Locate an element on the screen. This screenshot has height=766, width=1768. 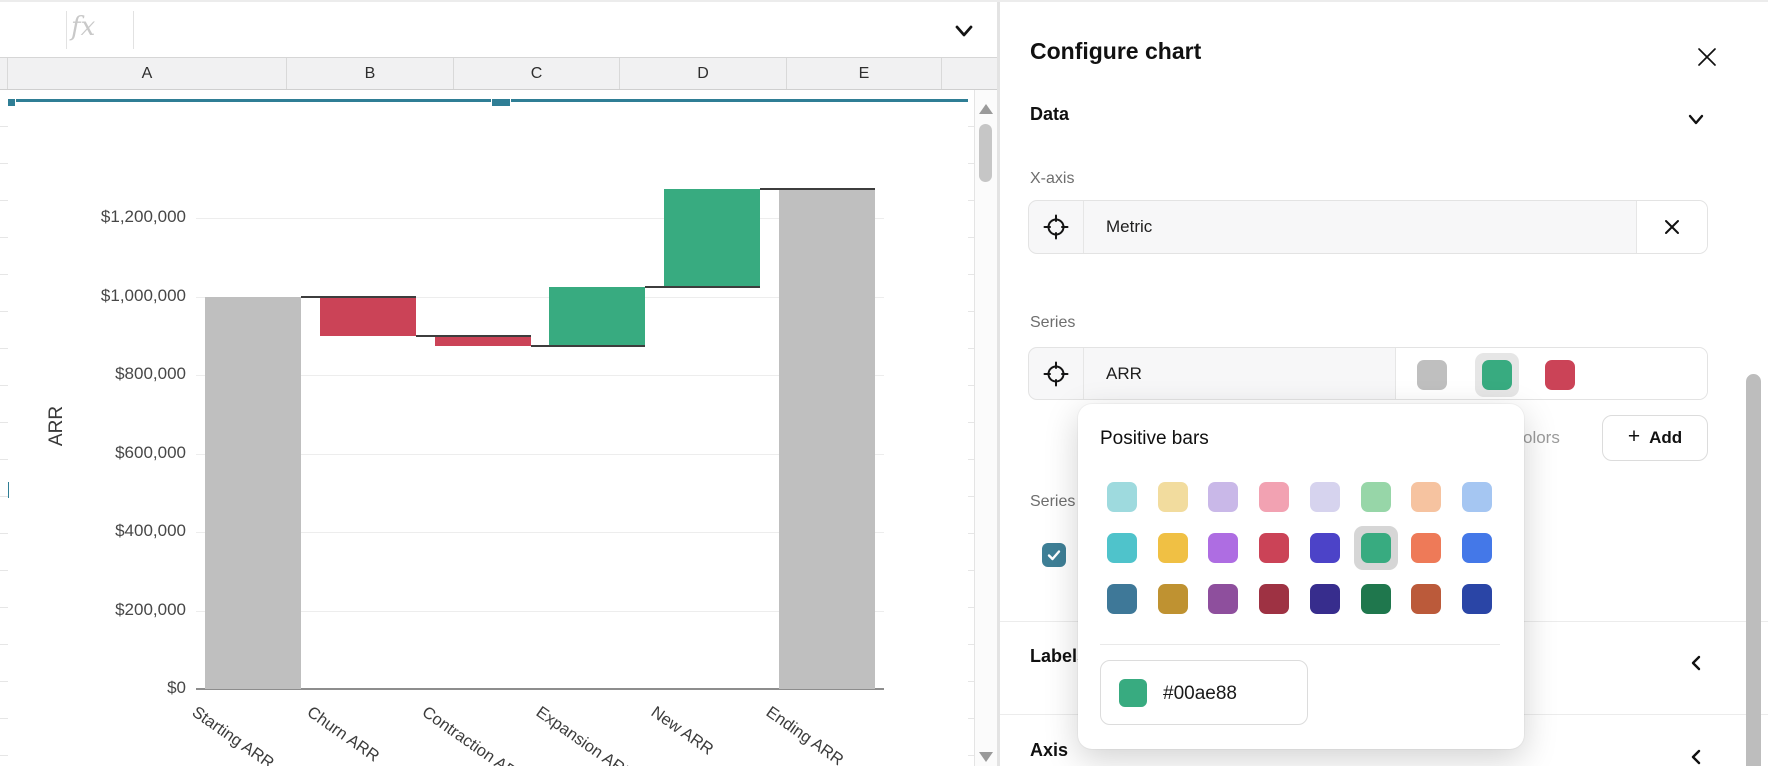
sheet-scrollbar-thumb is located at coordinates (985, 153).